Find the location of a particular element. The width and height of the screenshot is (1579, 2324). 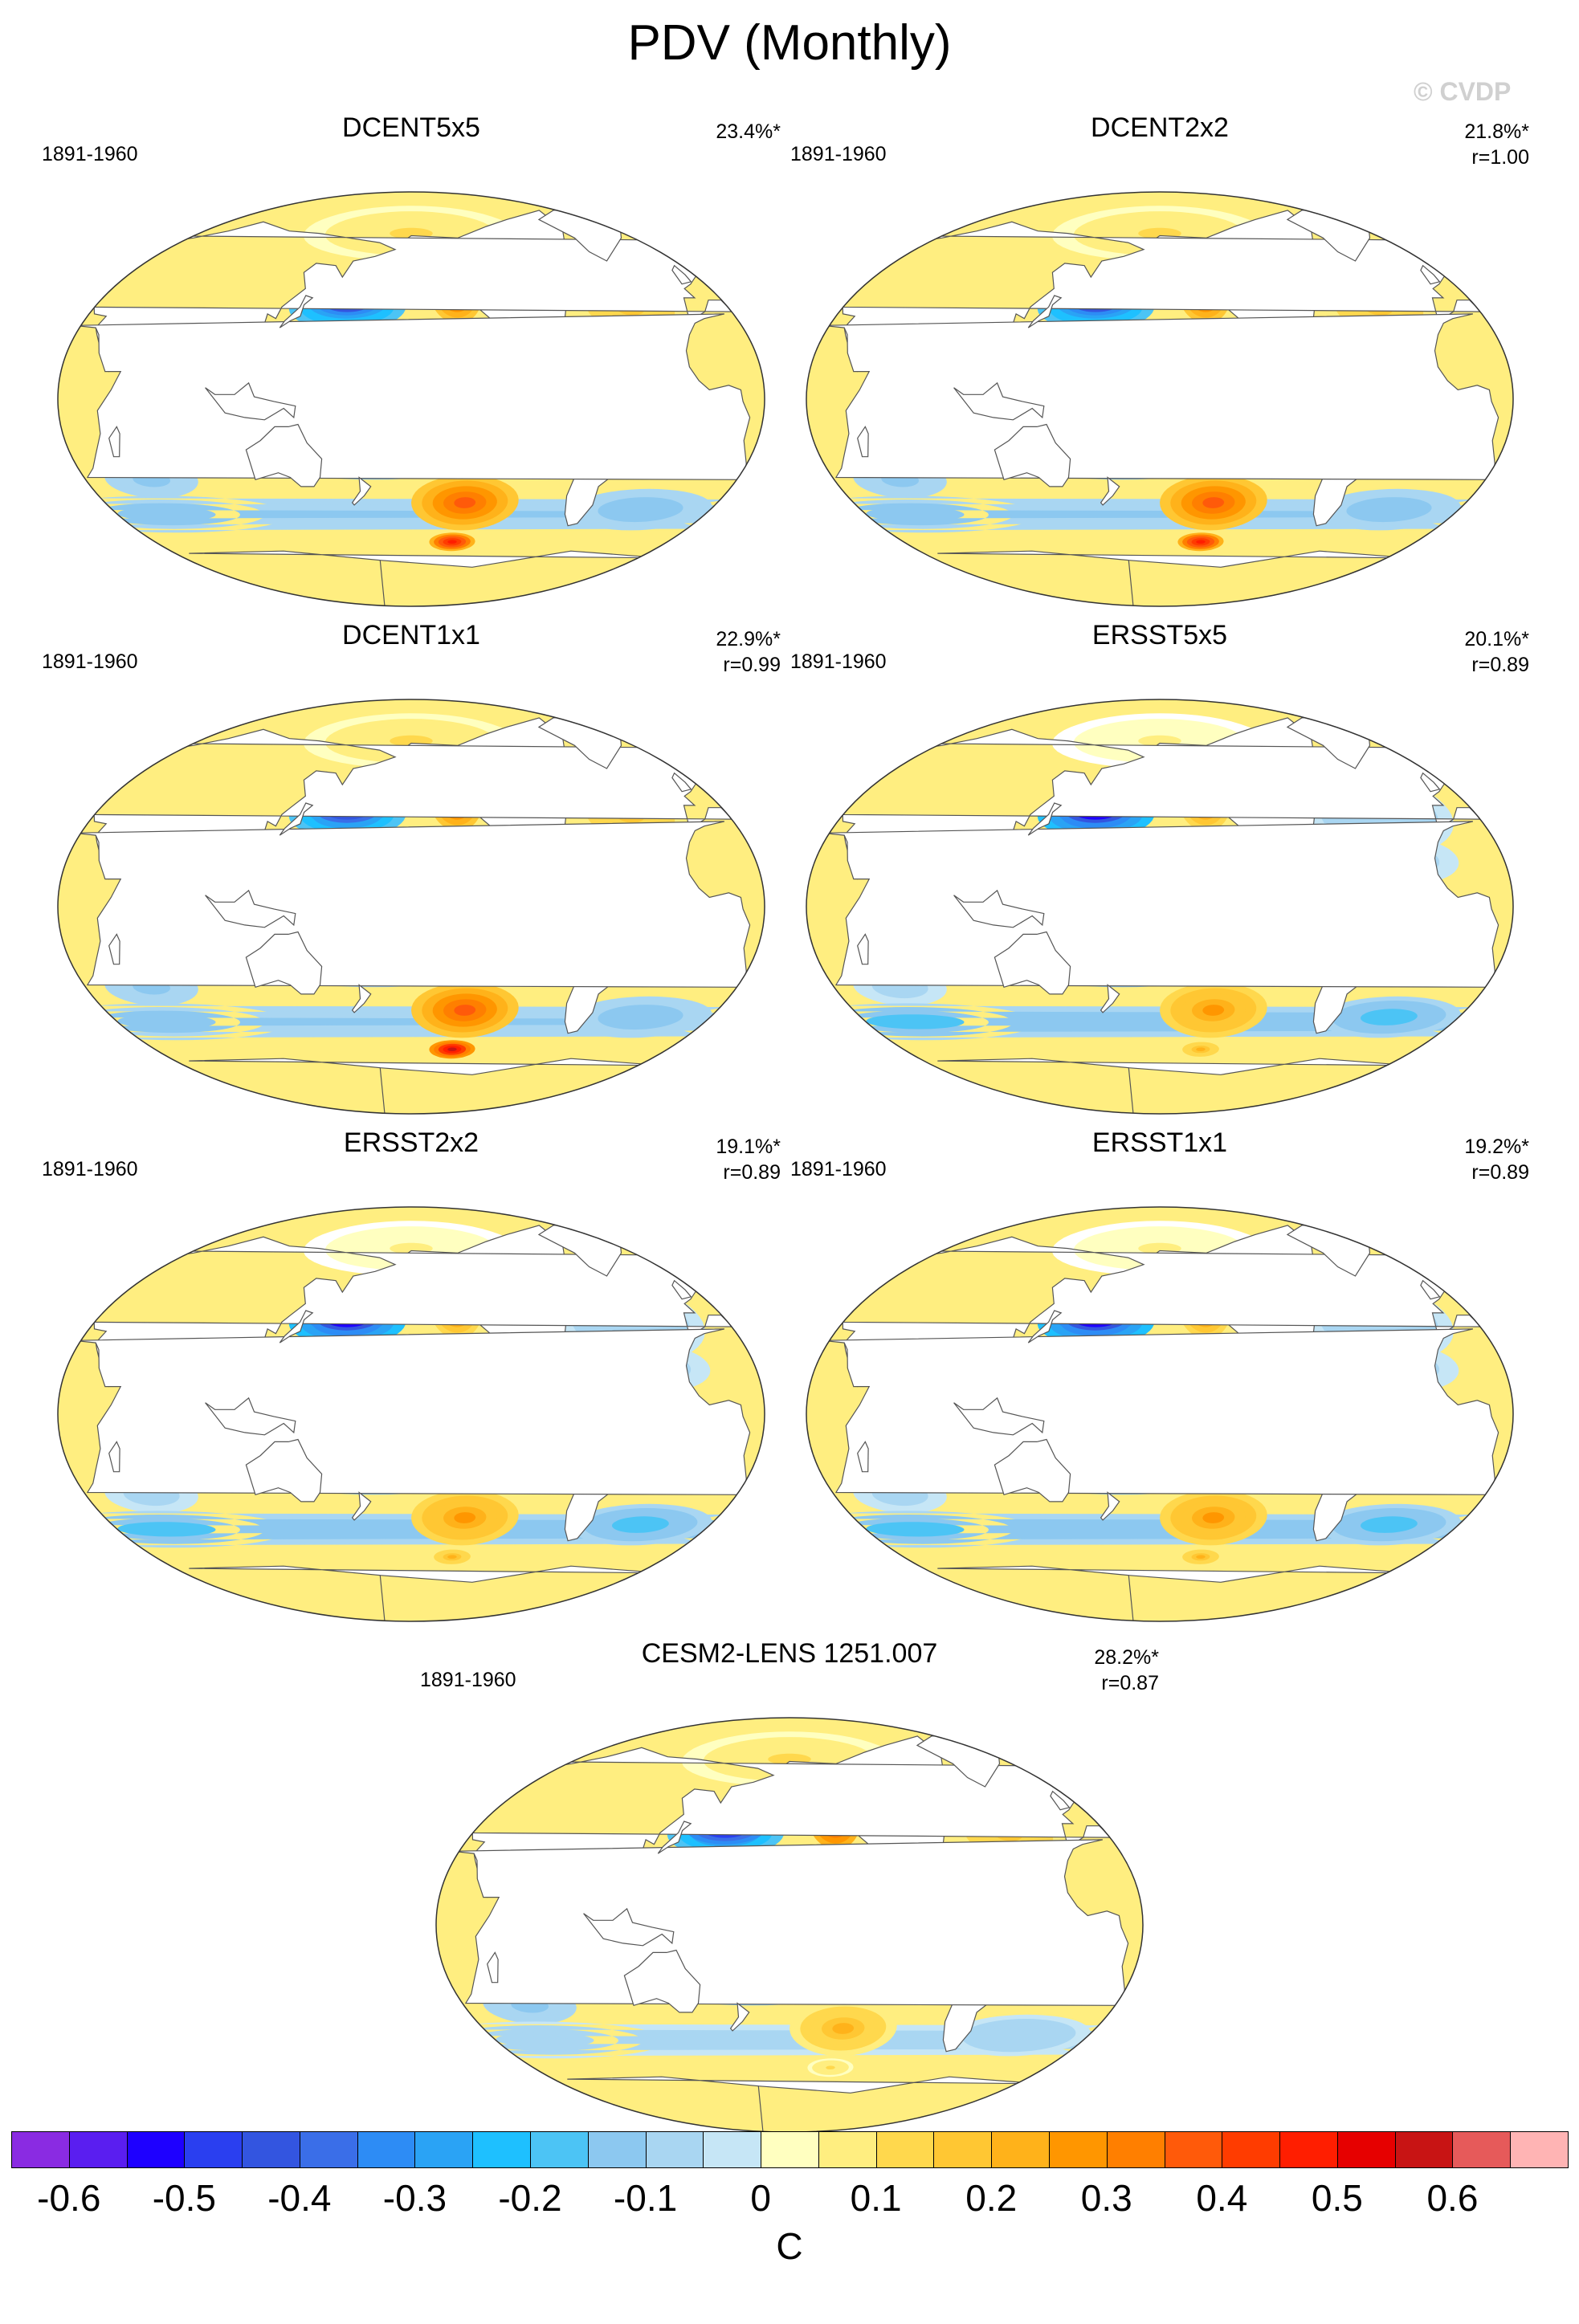

panel-r: r=0.87 is located at coordinates (1130, 1683).